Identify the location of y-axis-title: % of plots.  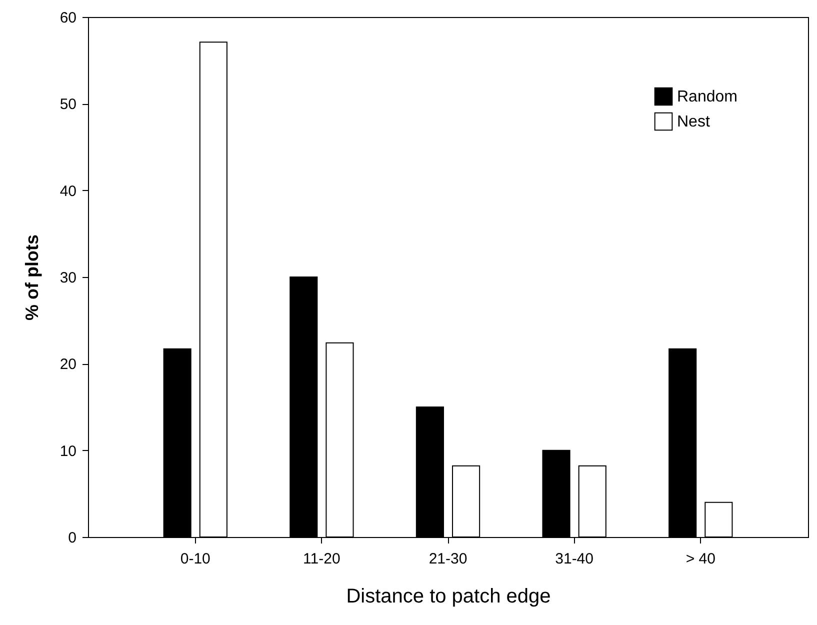
(32, 277).